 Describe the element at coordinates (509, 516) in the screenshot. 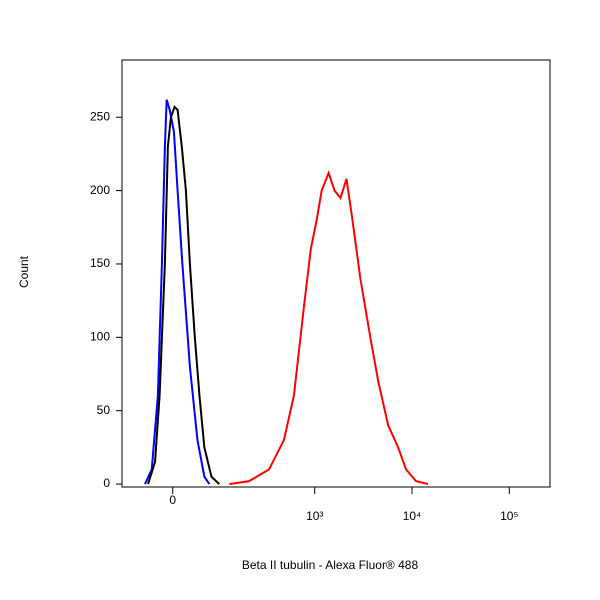

I see `x-tick-label: 10⁵` at that location.